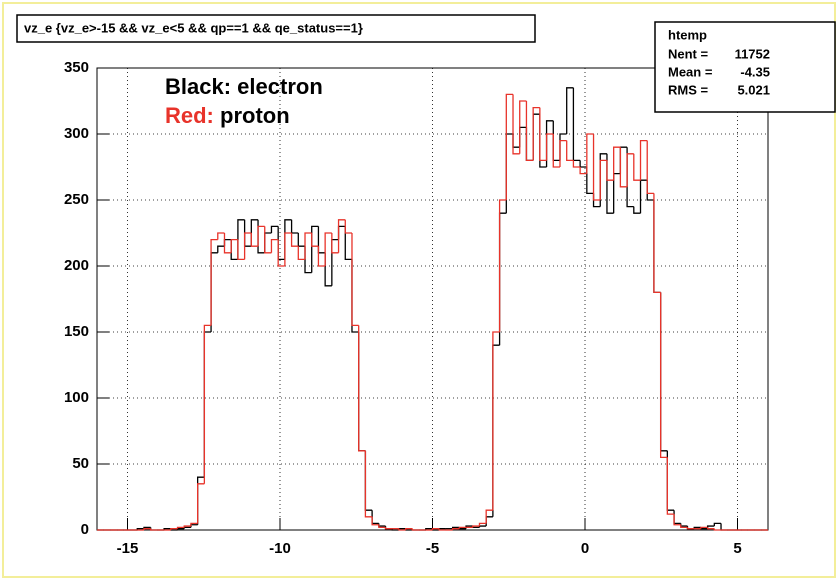 Image resolution: width=840 pixels, height=586 pixels. I want to click on y-tick-label: 300, so click(76, 133).